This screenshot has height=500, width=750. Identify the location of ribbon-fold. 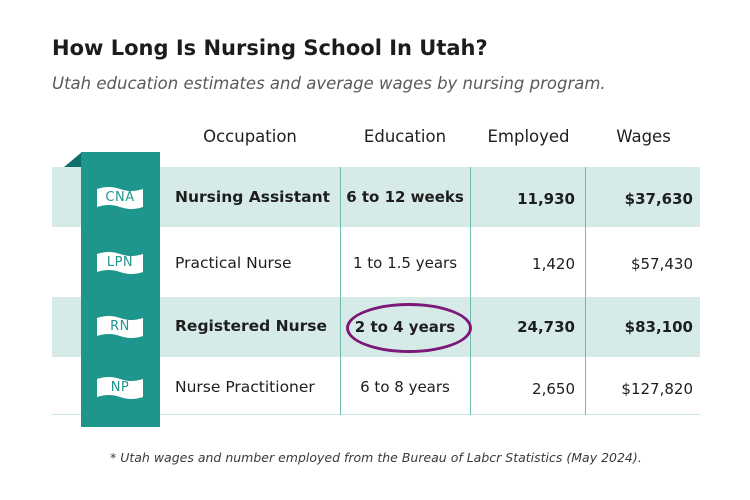
(73, 159).